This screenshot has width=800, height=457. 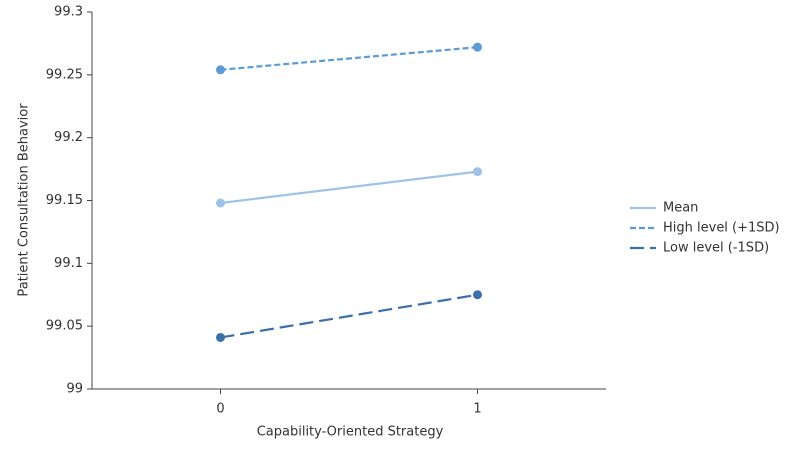 What do you see at coordinates (64, 200) in the screenshot?
I see `y-tick-label: 99.15` at bounding box center [64, 200].